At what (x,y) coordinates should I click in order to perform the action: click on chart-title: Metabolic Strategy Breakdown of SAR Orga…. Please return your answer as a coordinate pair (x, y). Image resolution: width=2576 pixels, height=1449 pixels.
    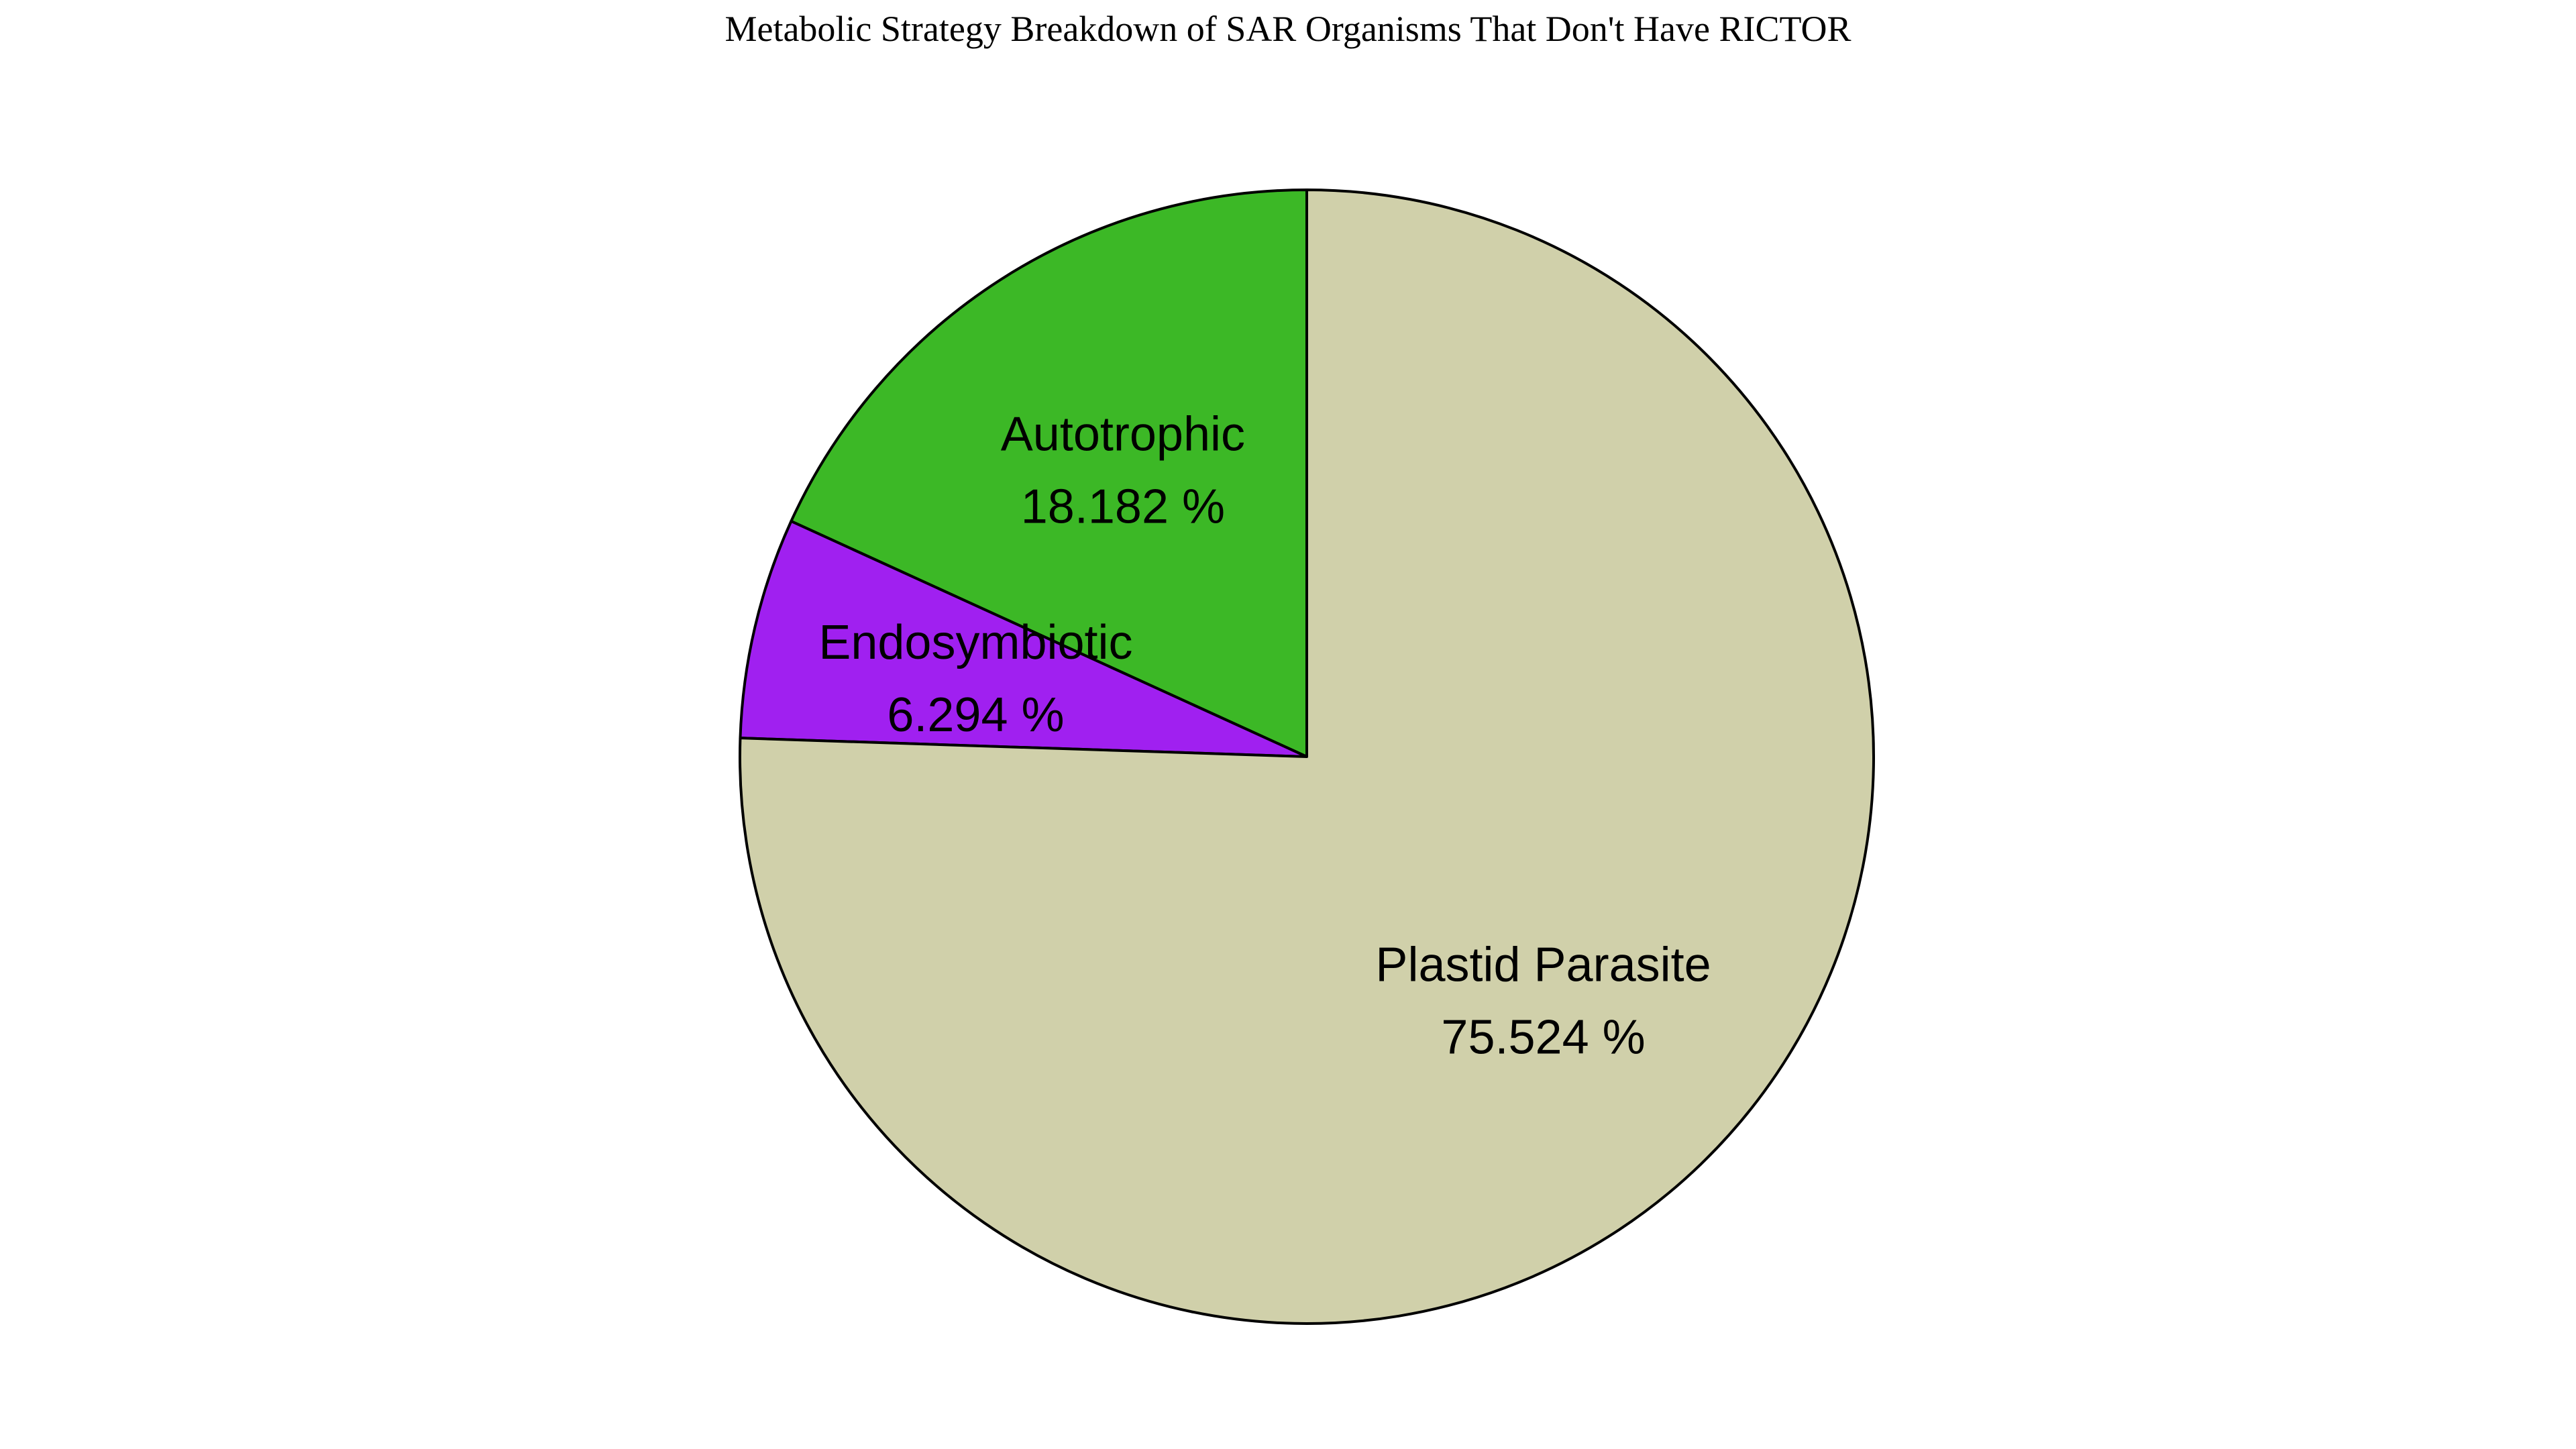
    Looking at the image, I should click on (1287, 29).